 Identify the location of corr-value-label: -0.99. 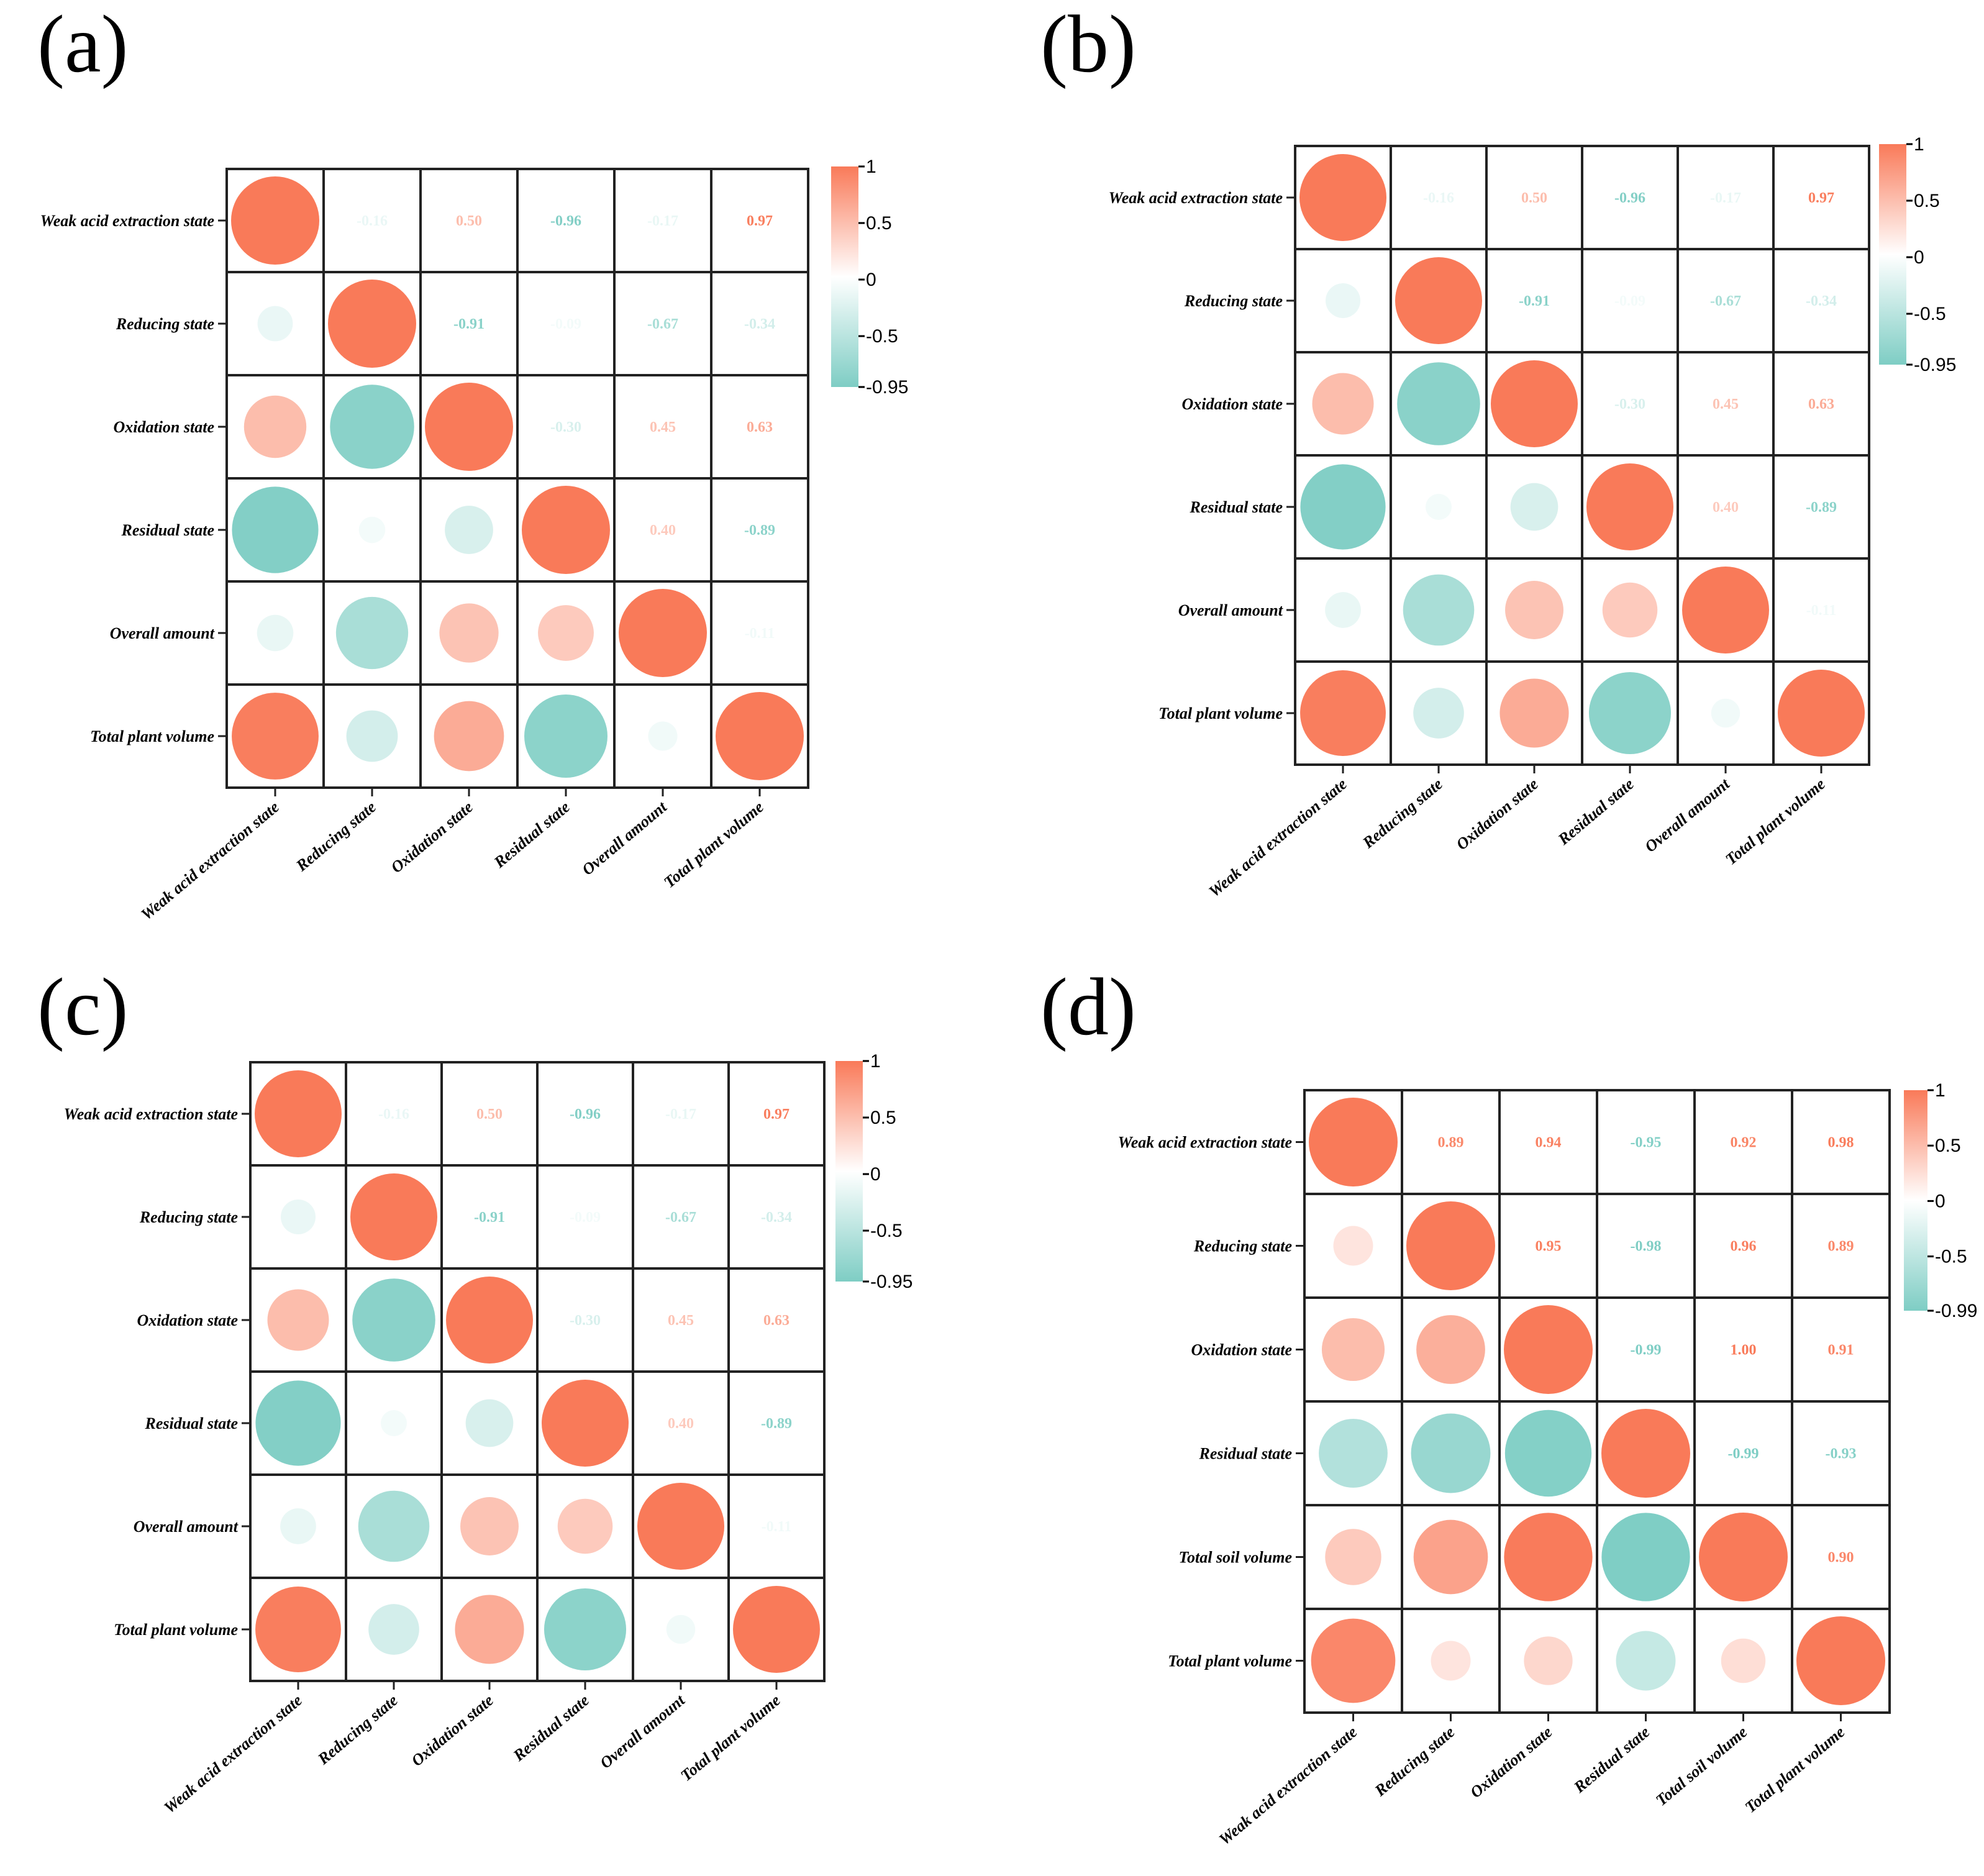
(1647, 1351).